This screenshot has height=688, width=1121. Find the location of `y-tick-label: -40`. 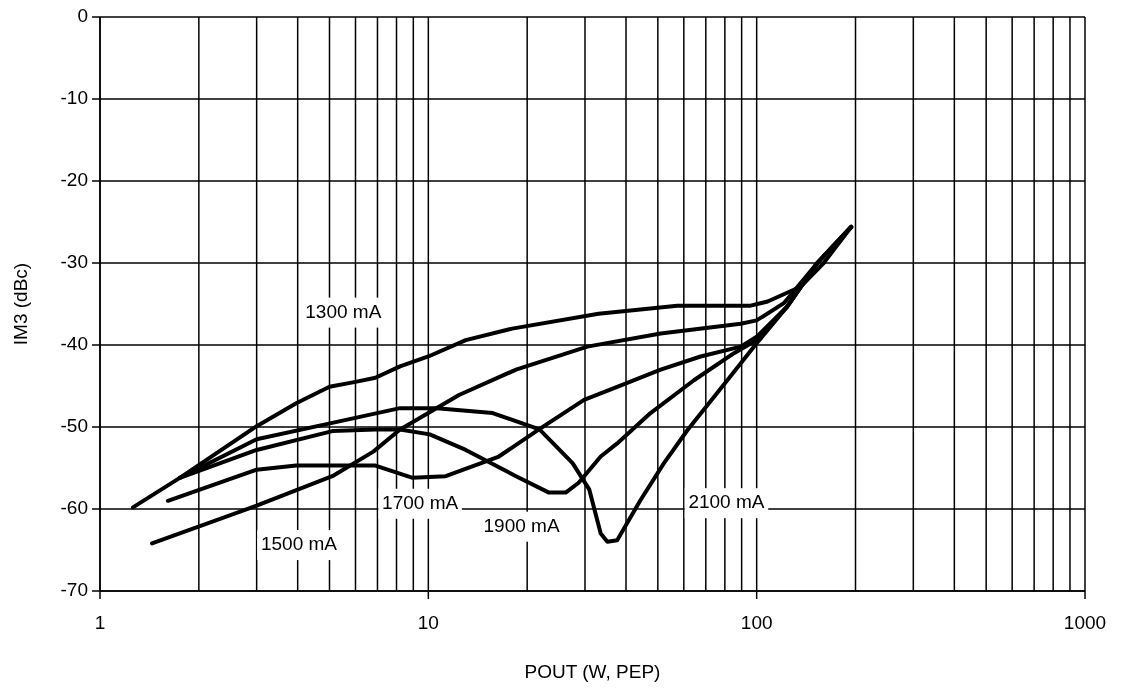

y-tick-label: -40 is located at coordinates (74, 344).